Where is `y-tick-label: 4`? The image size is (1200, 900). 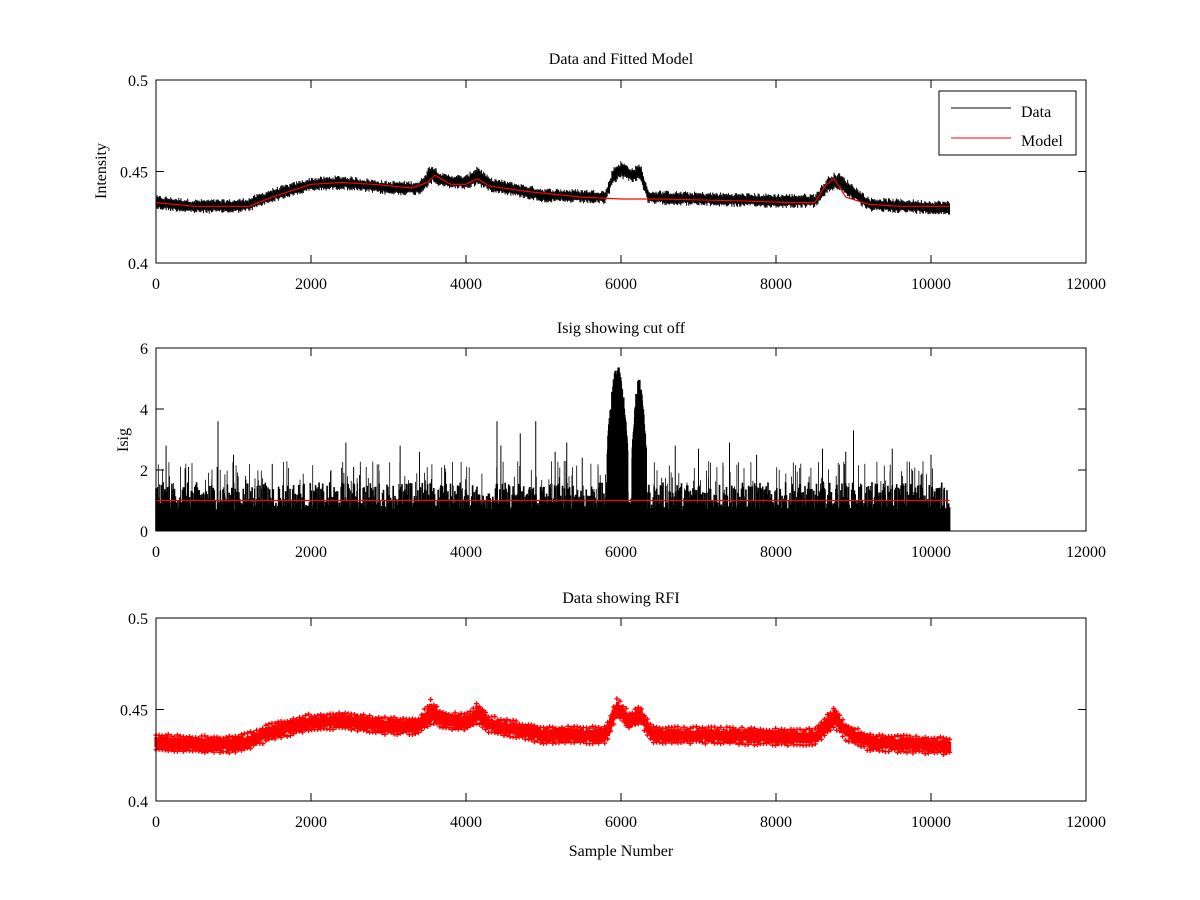
y-tick-label: 4 is located at coordinates (144, 410).